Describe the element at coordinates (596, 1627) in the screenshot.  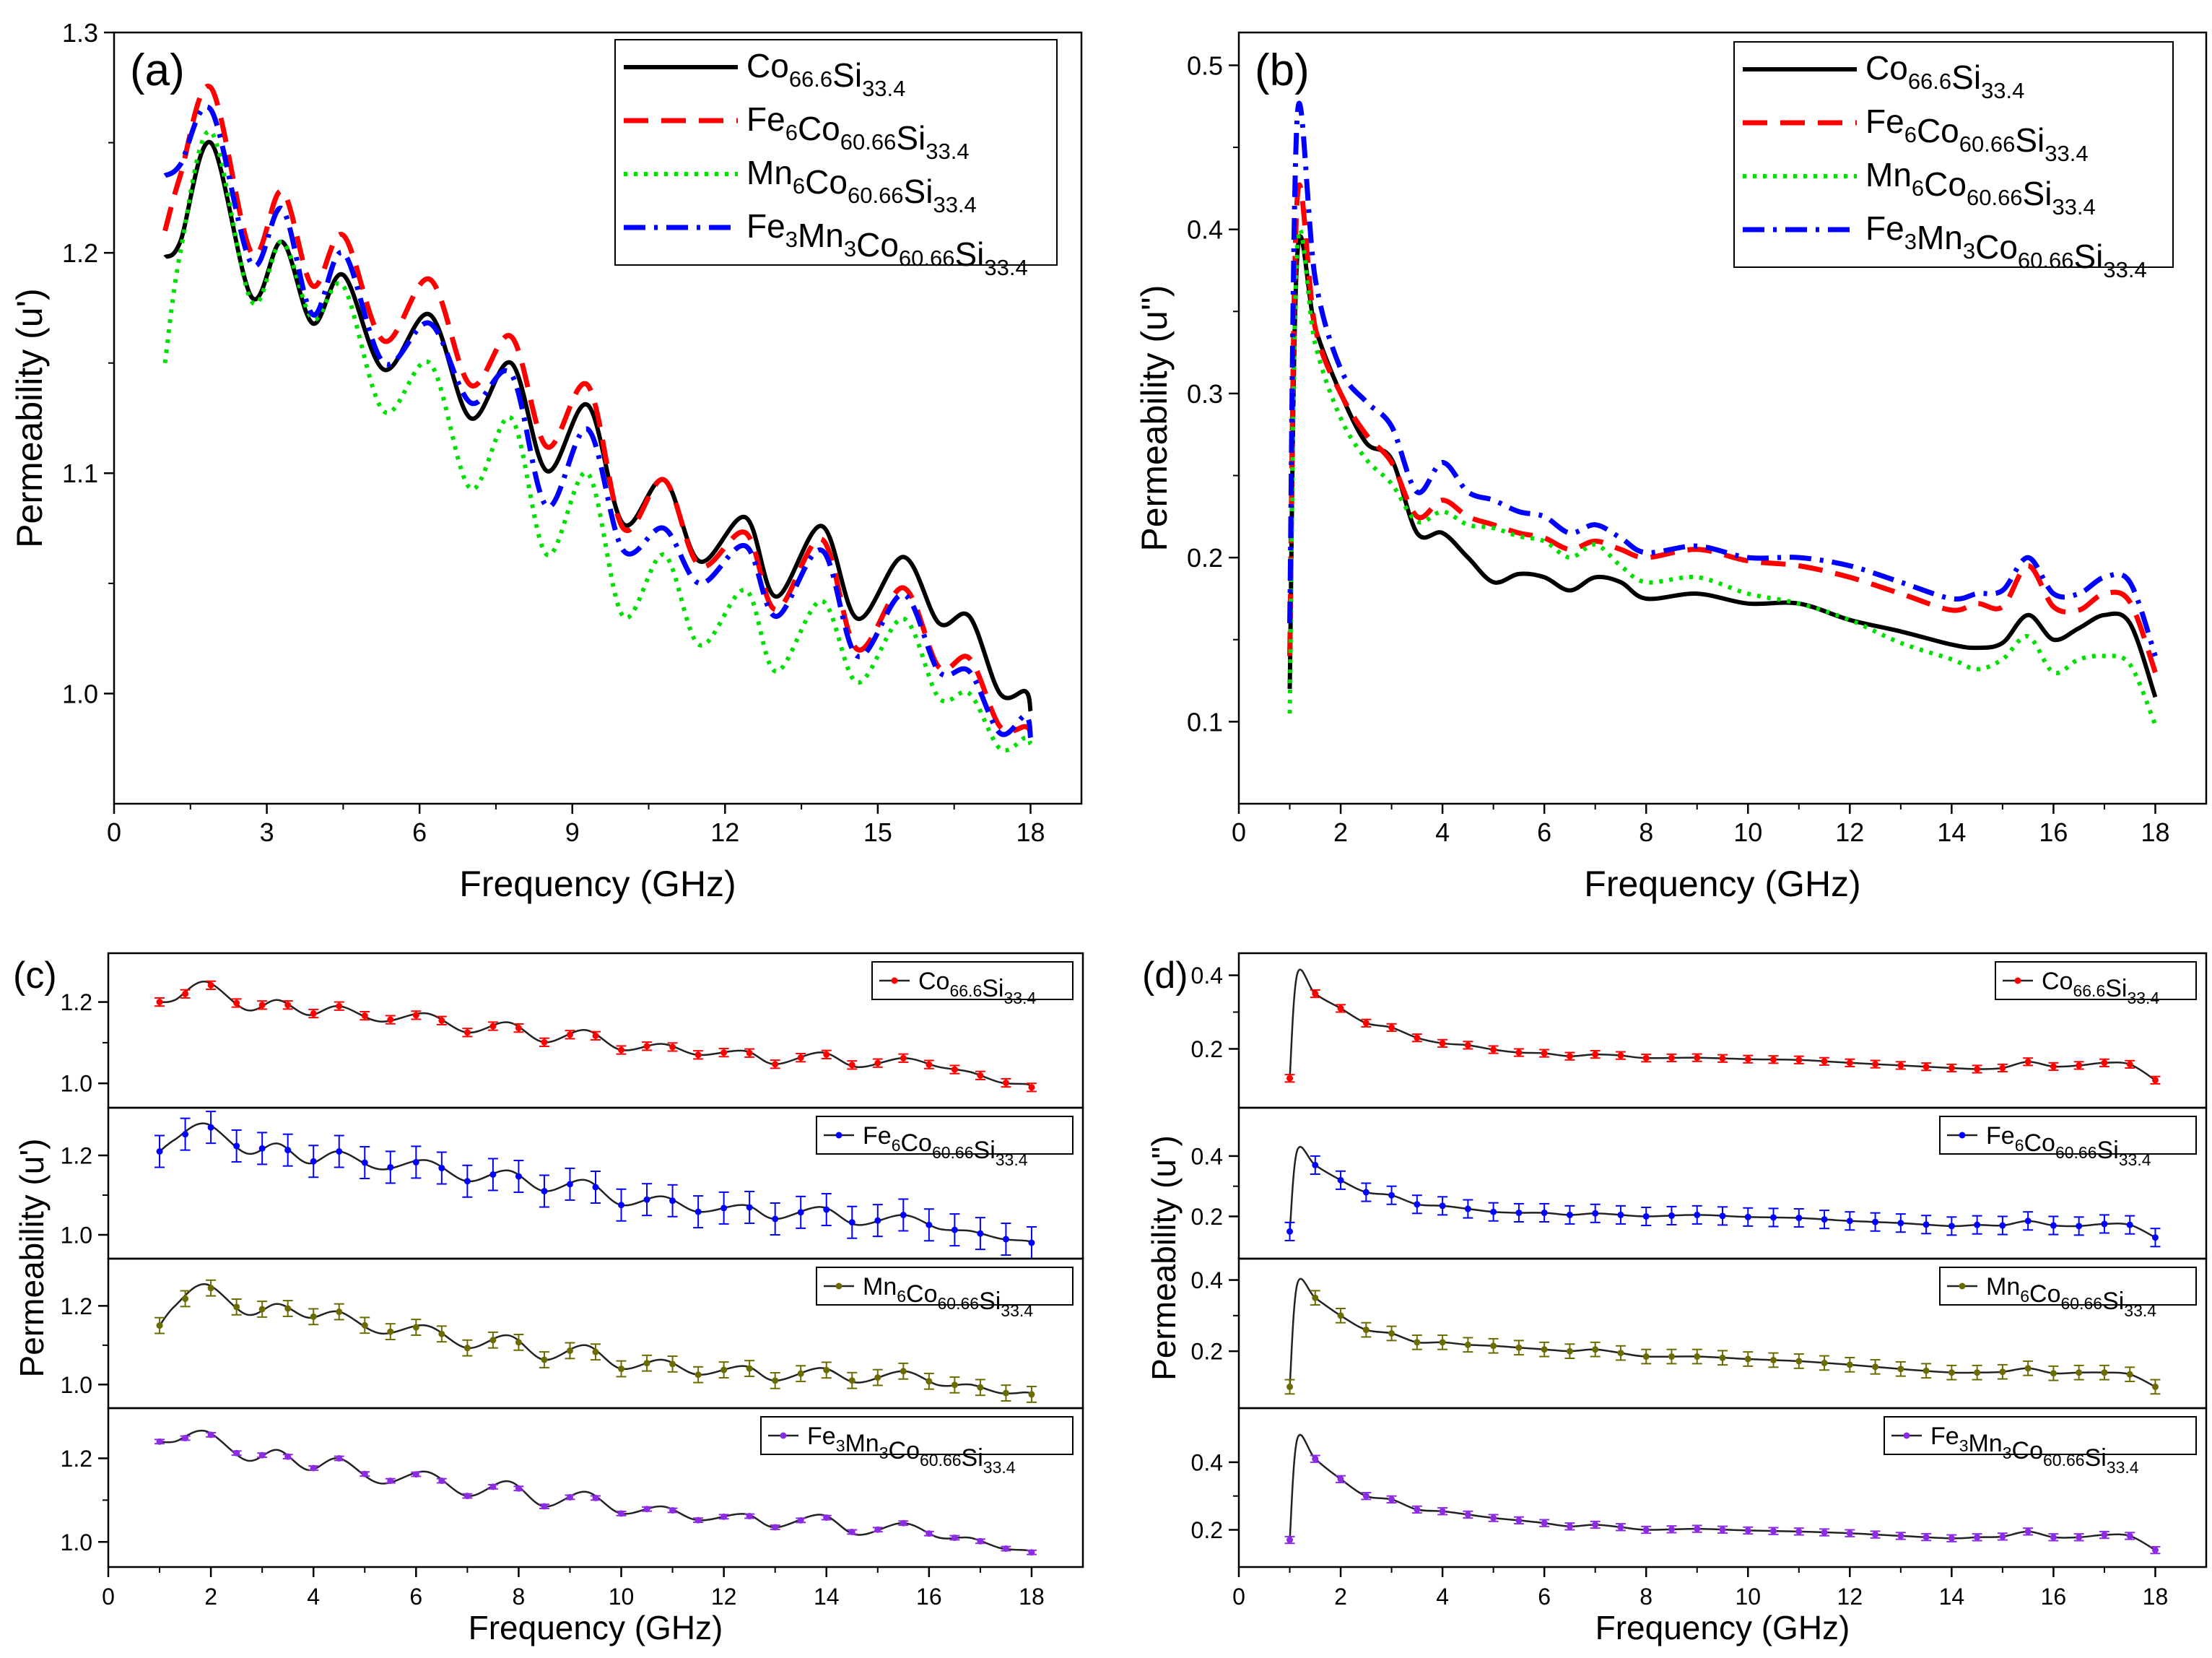
I see `x-axis-title: Frequency (GHz)` at that location.